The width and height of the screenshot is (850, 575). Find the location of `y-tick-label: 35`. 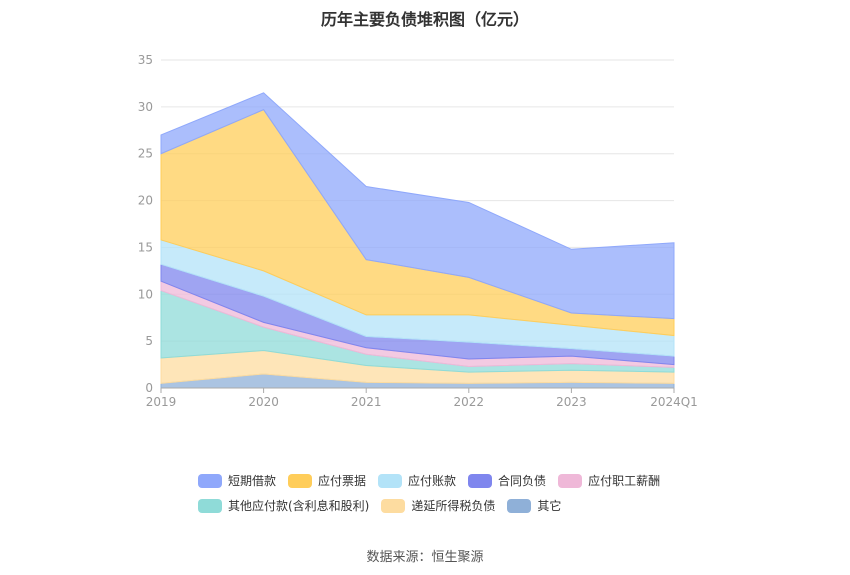

y-tick-label: 35 is located at coordinates (145, 60).